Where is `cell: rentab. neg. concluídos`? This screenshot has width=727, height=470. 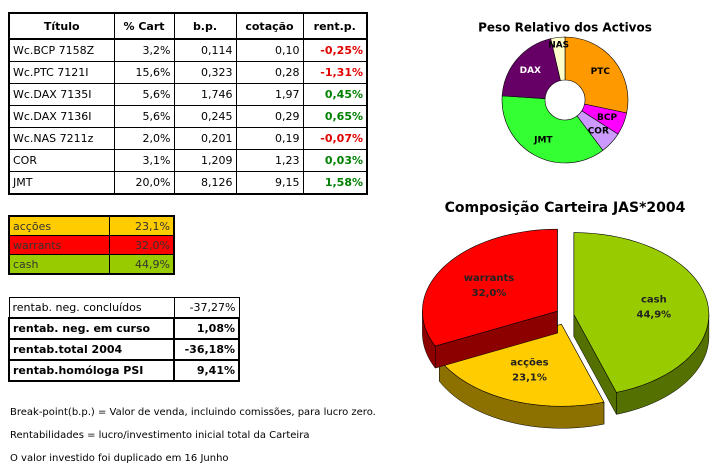 cell: rentab. neg. concluídos is located at coordinates (91, 308).